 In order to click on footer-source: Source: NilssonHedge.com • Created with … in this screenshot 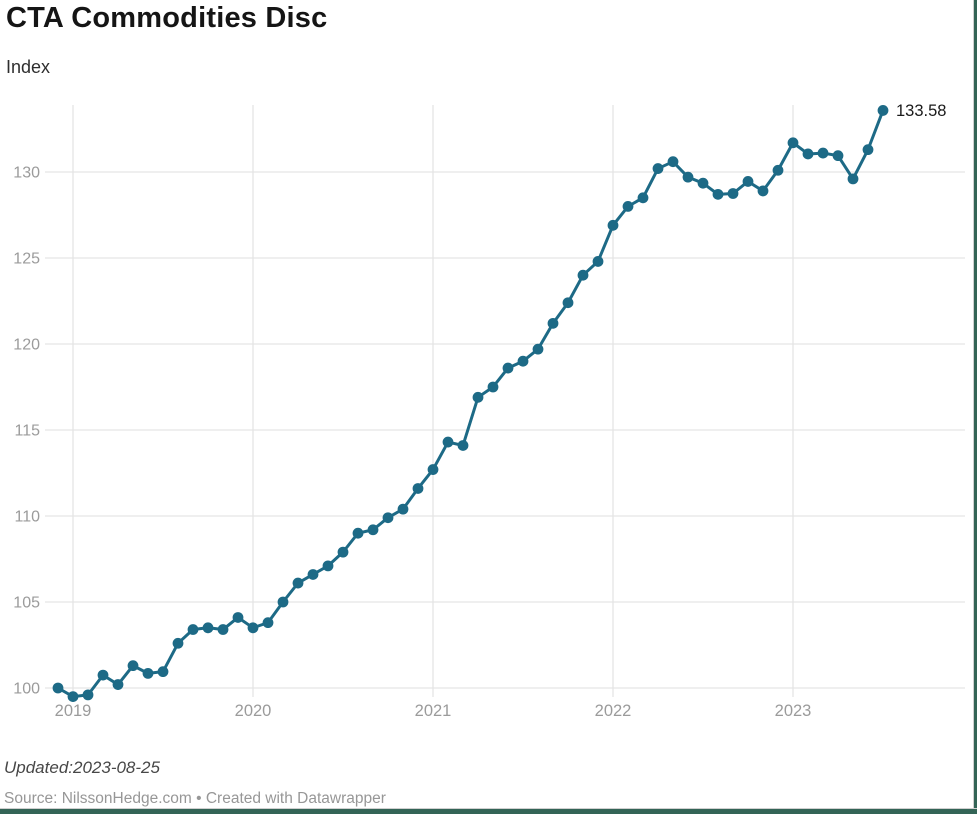, I will do `click(195, 798)`.